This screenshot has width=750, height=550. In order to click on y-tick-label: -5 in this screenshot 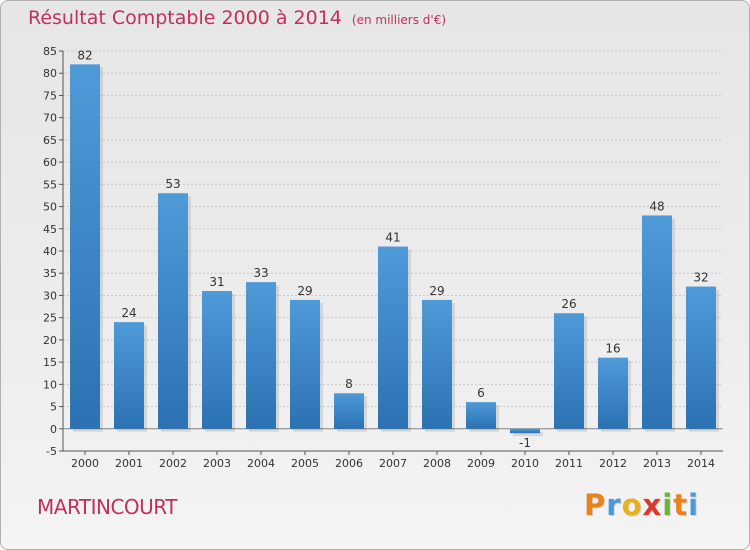, I will do `click(51, 451)`.